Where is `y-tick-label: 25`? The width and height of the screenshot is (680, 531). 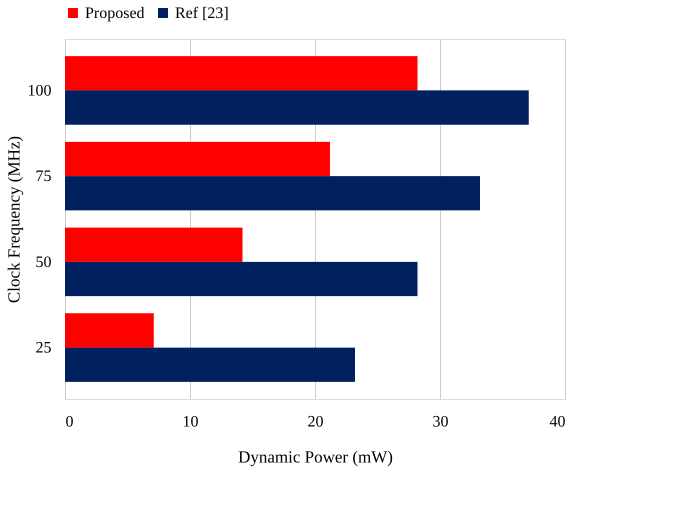 y-tick-label: 25 is located at coordinates (44, 348).